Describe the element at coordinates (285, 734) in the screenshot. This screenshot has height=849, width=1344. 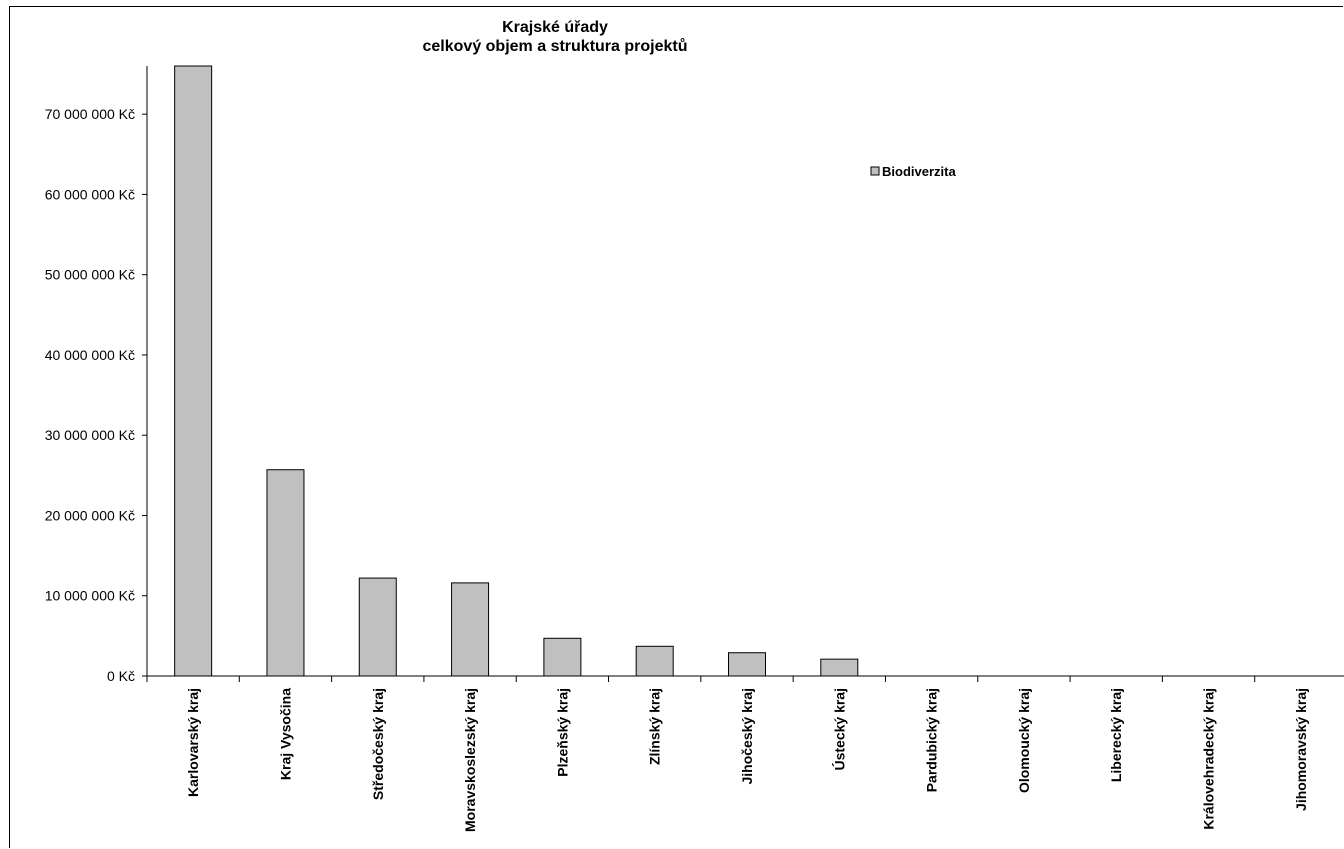
I see `x-category-label: Kraj Vysočina` at that location.